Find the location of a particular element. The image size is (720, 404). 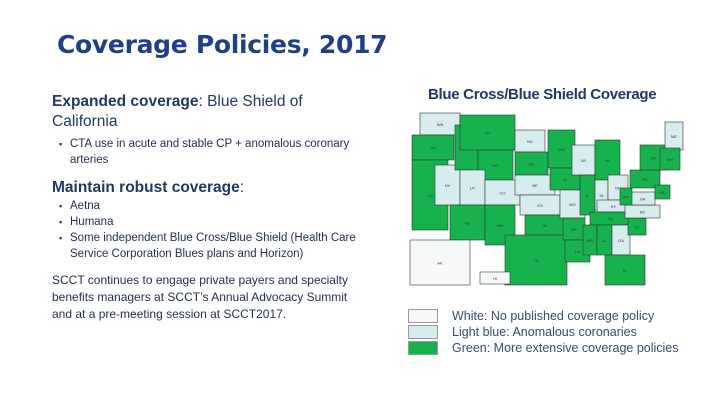

state-label: ME is located at coordinates (674, 136).